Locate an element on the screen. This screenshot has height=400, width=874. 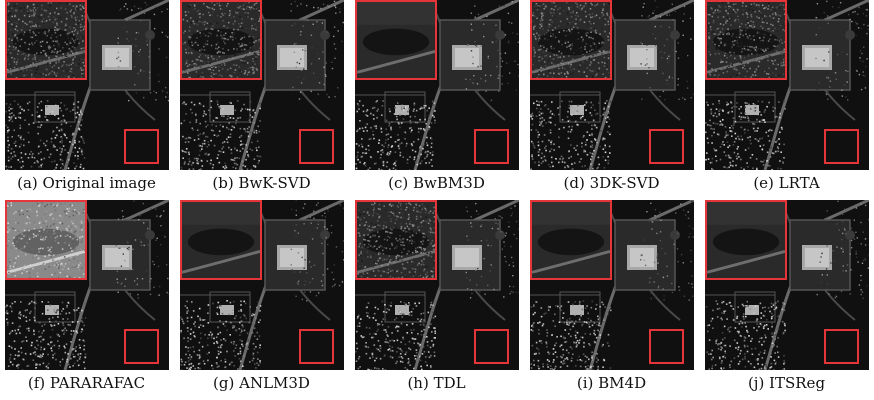
figure-panel: (a) Original image is located at coordinates (86, 96).